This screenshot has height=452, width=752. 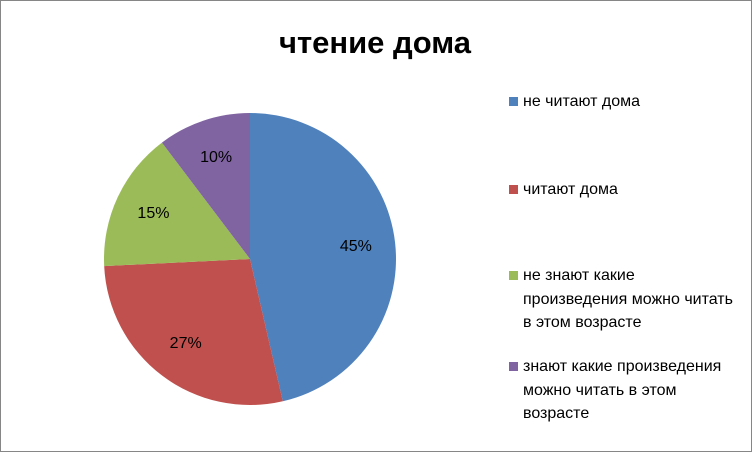 What do you see at coordinates (356, 246) in the screenshot?
I see `data-label: 45%` at bounding box center [356, 246].